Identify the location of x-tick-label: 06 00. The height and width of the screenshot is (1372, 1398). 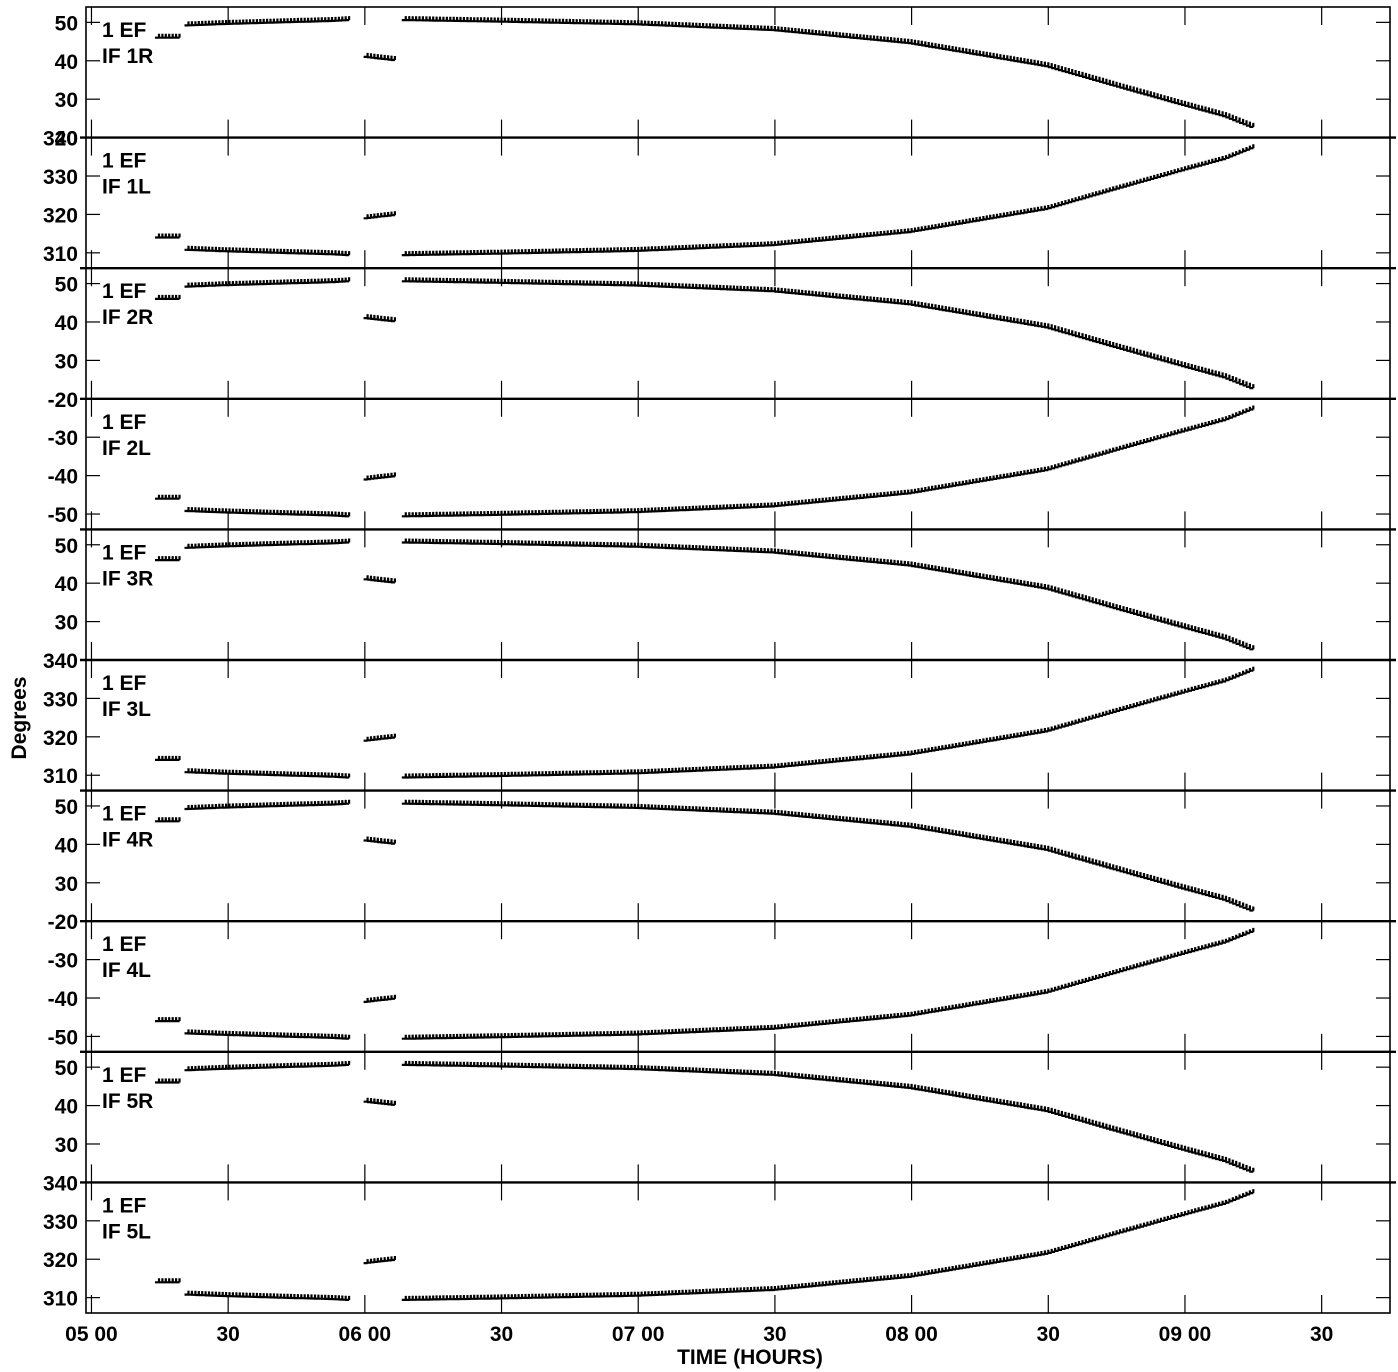
(365, 1334).